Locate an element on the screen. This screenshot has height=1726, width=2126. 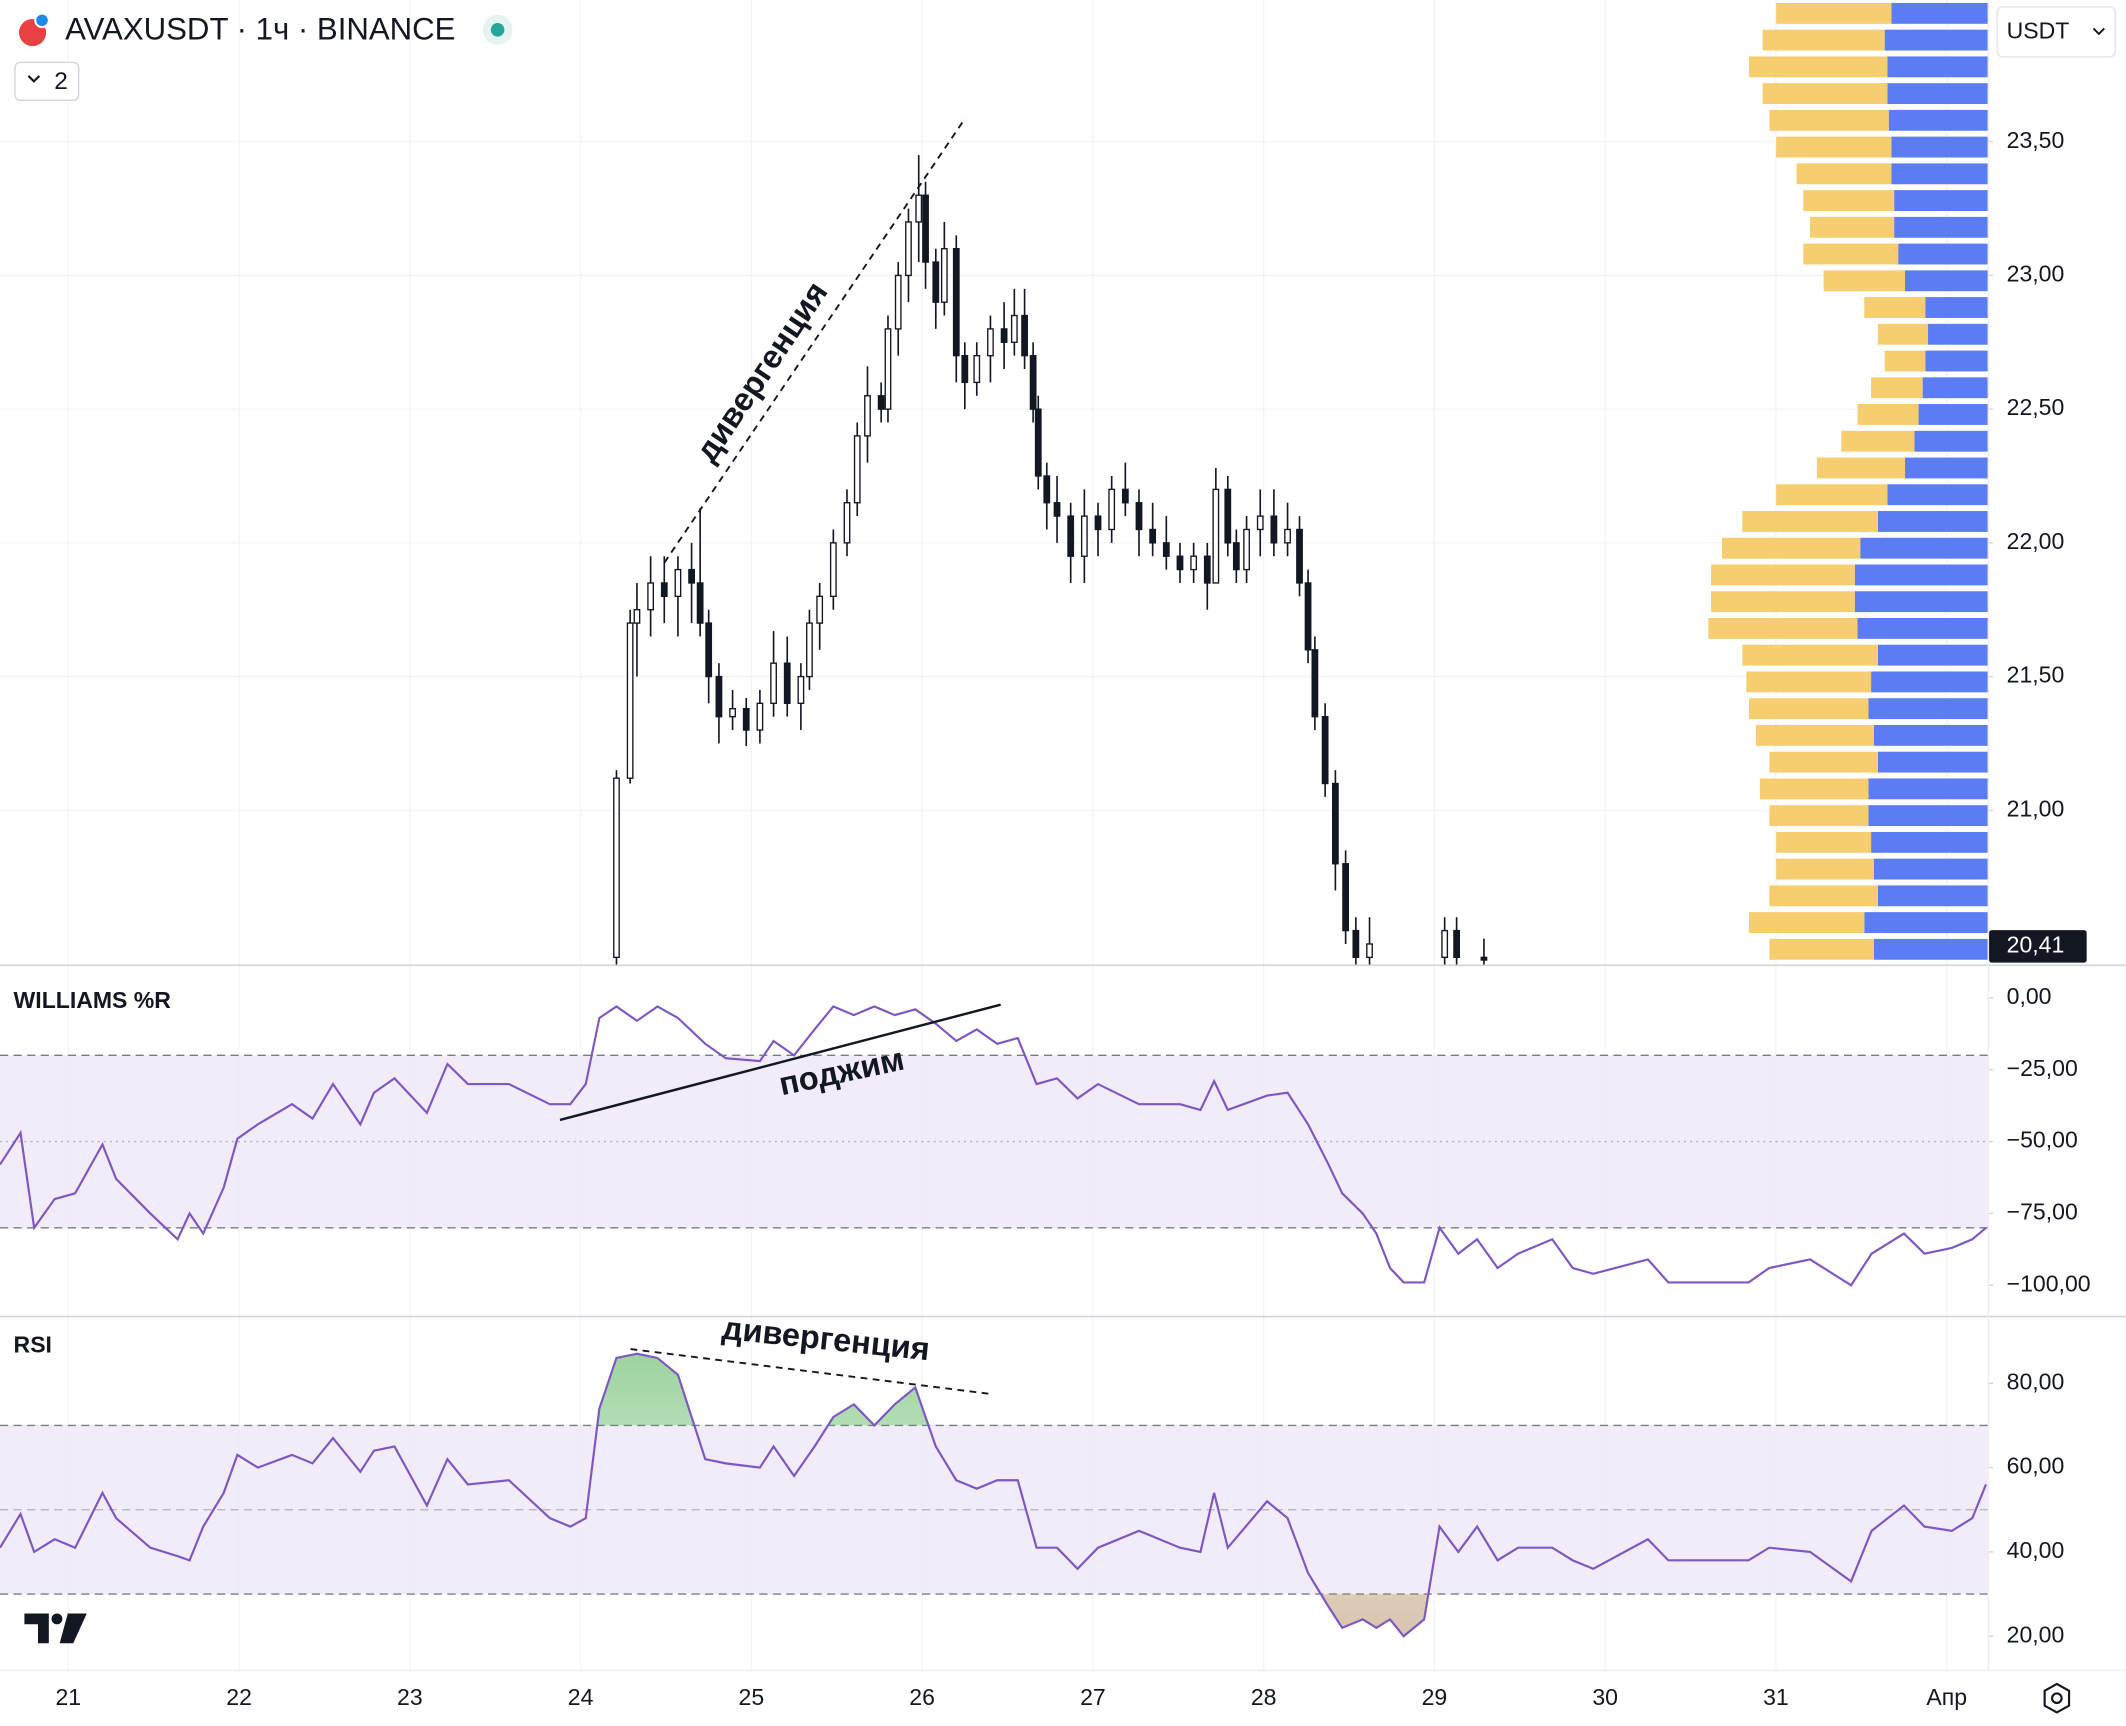
tv-logo is located at coordinates (55, 1628).